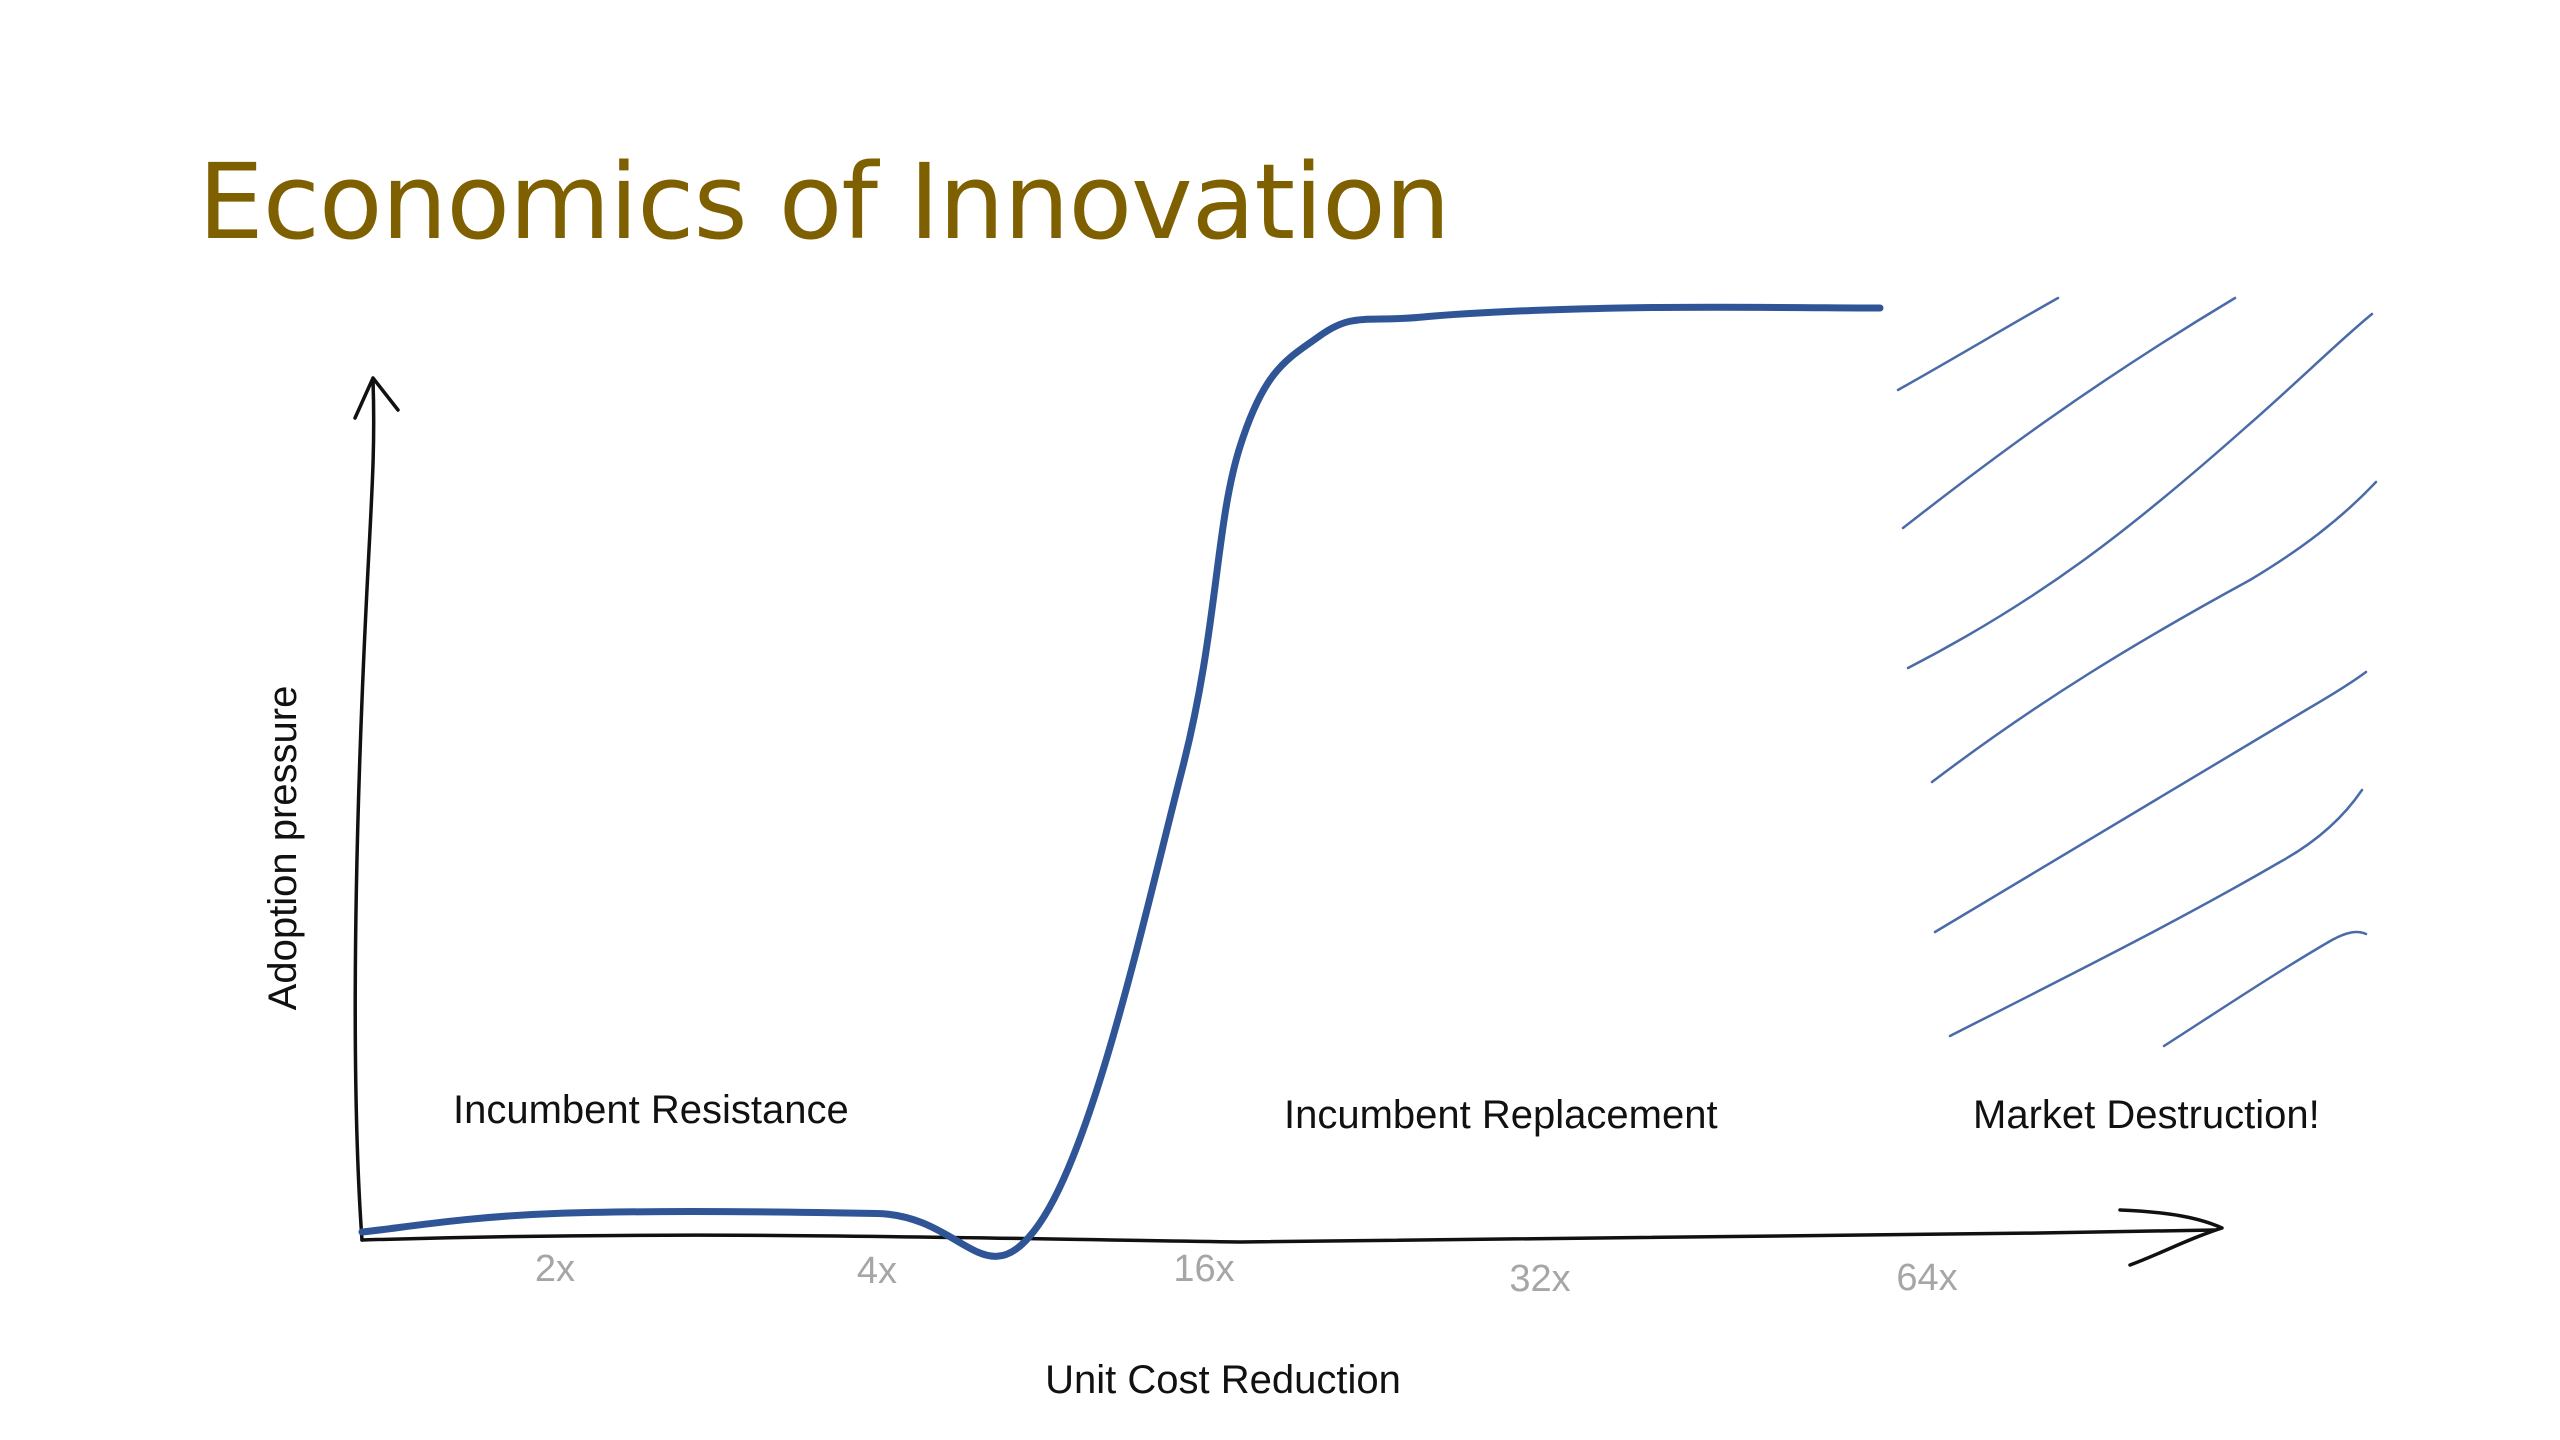  Describe the element at coordinates (877, 1271) in the screenshot. I see `x-tick-label-4x: 4x` at that location.